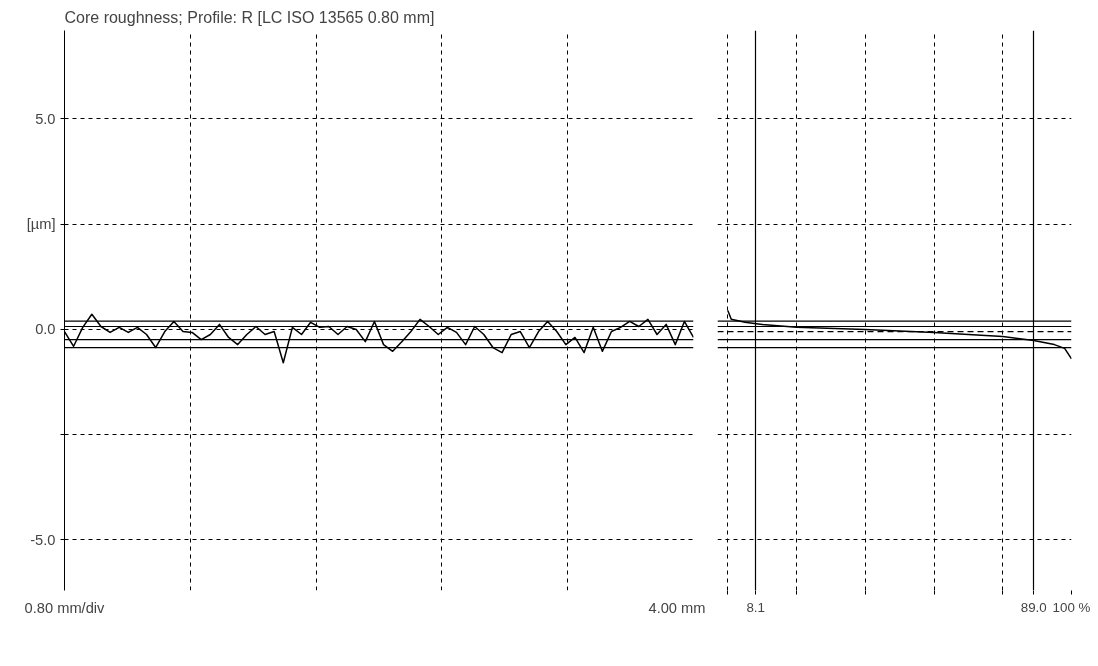 This screenshot has height=666, width=1098. I want to click on x-tick-label: 8.1, so click(755, 607).